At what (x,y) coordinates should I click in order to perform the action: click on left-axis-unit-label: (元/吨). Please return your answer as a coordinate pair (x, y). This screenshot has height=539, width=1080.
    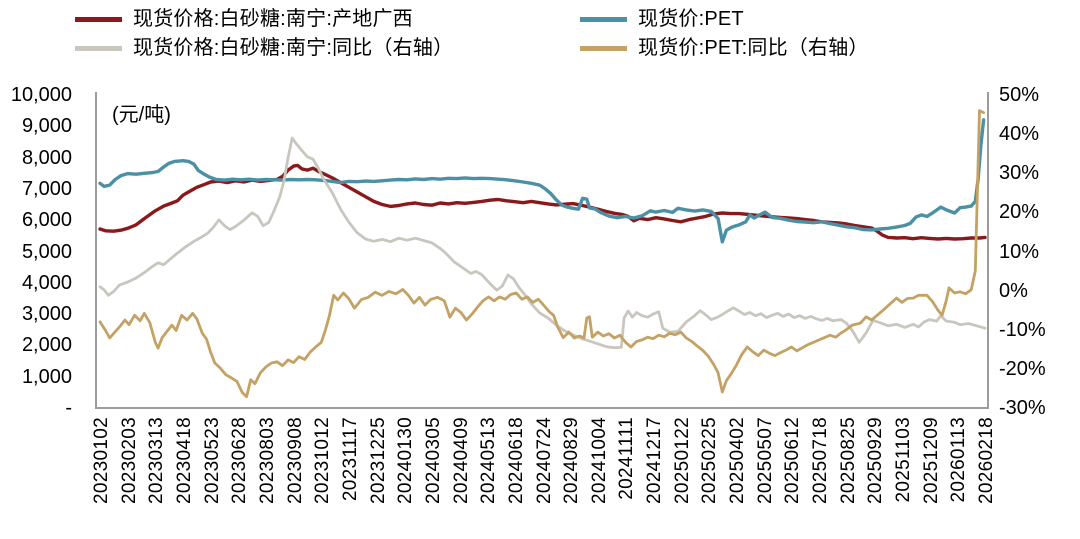
    Looking at the image, I should click on (141, 115).